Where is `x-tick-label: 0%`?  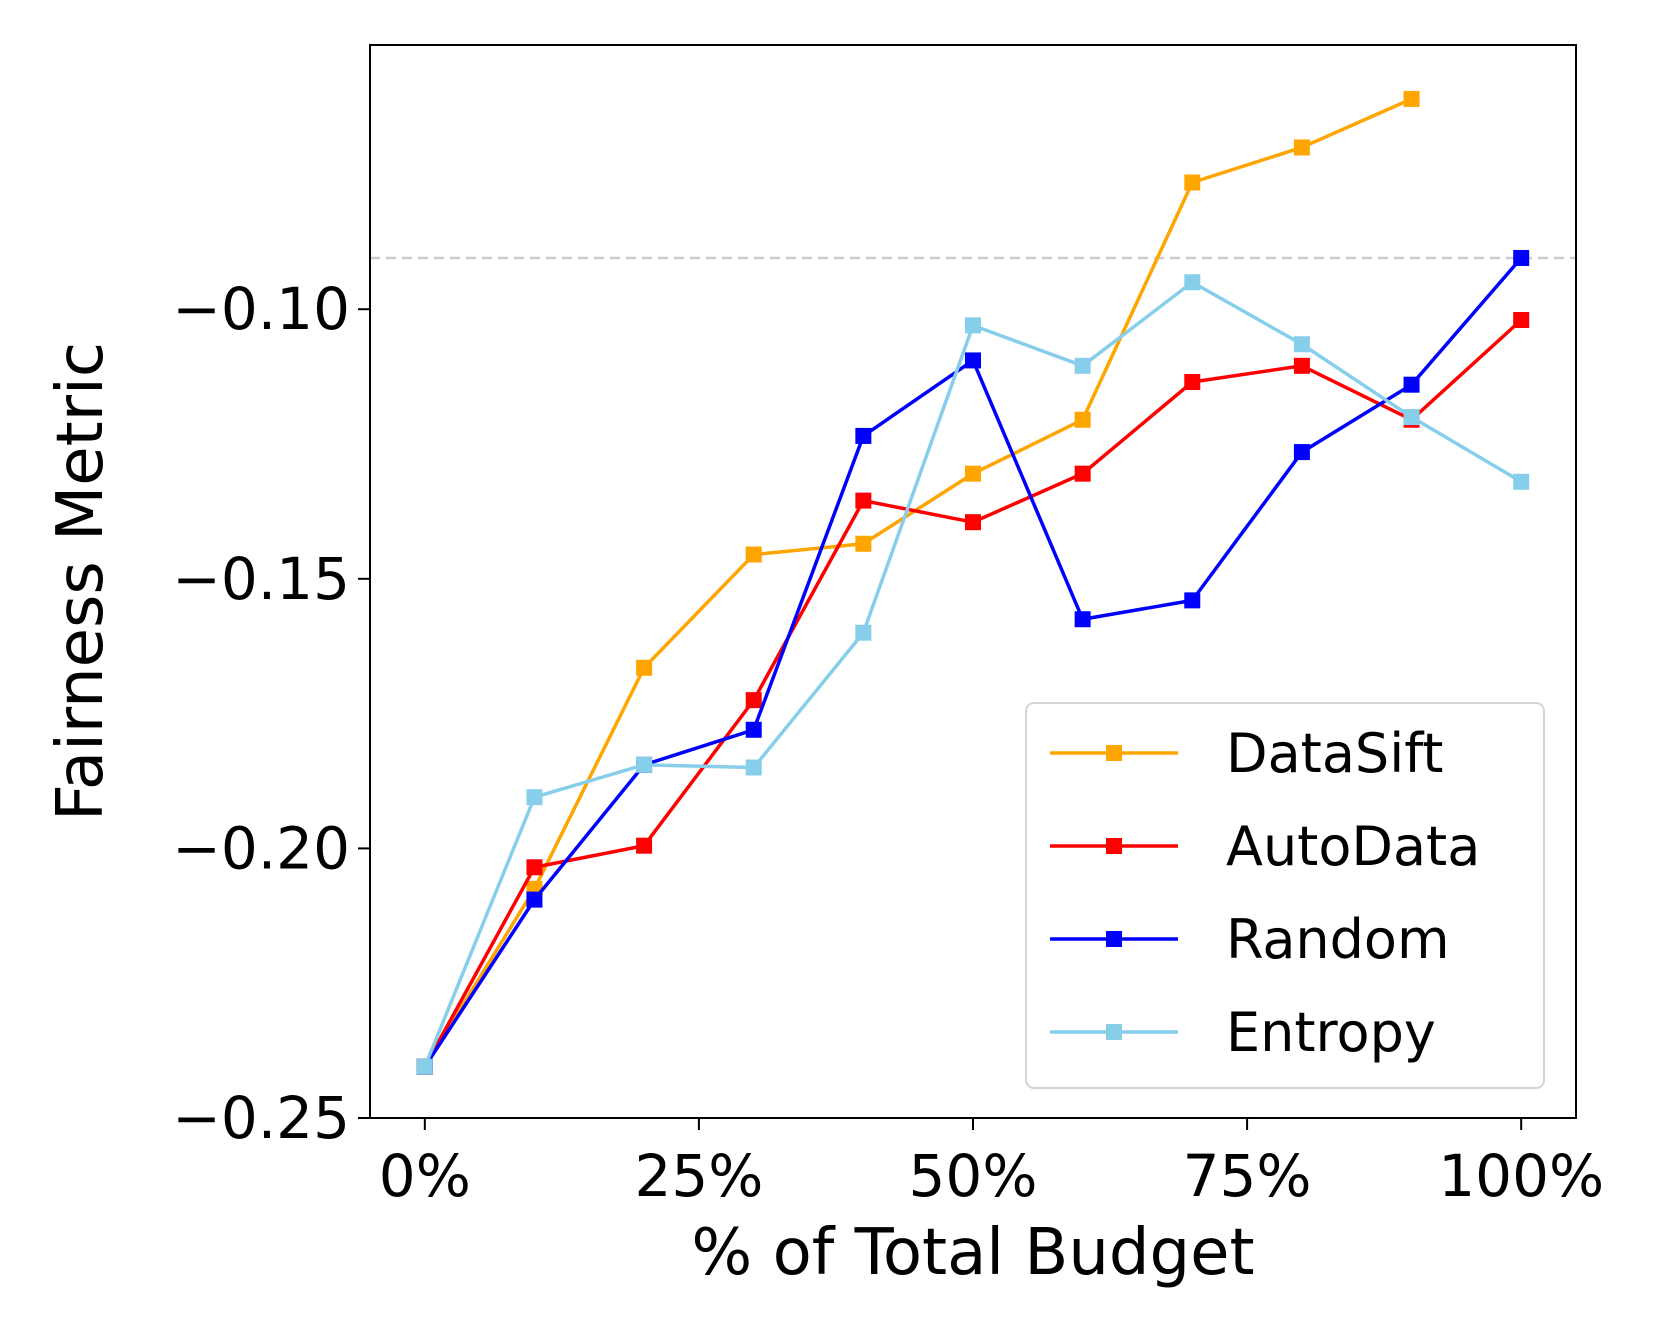 x-tick-label: 0% is located at coordinates (425, 1176).